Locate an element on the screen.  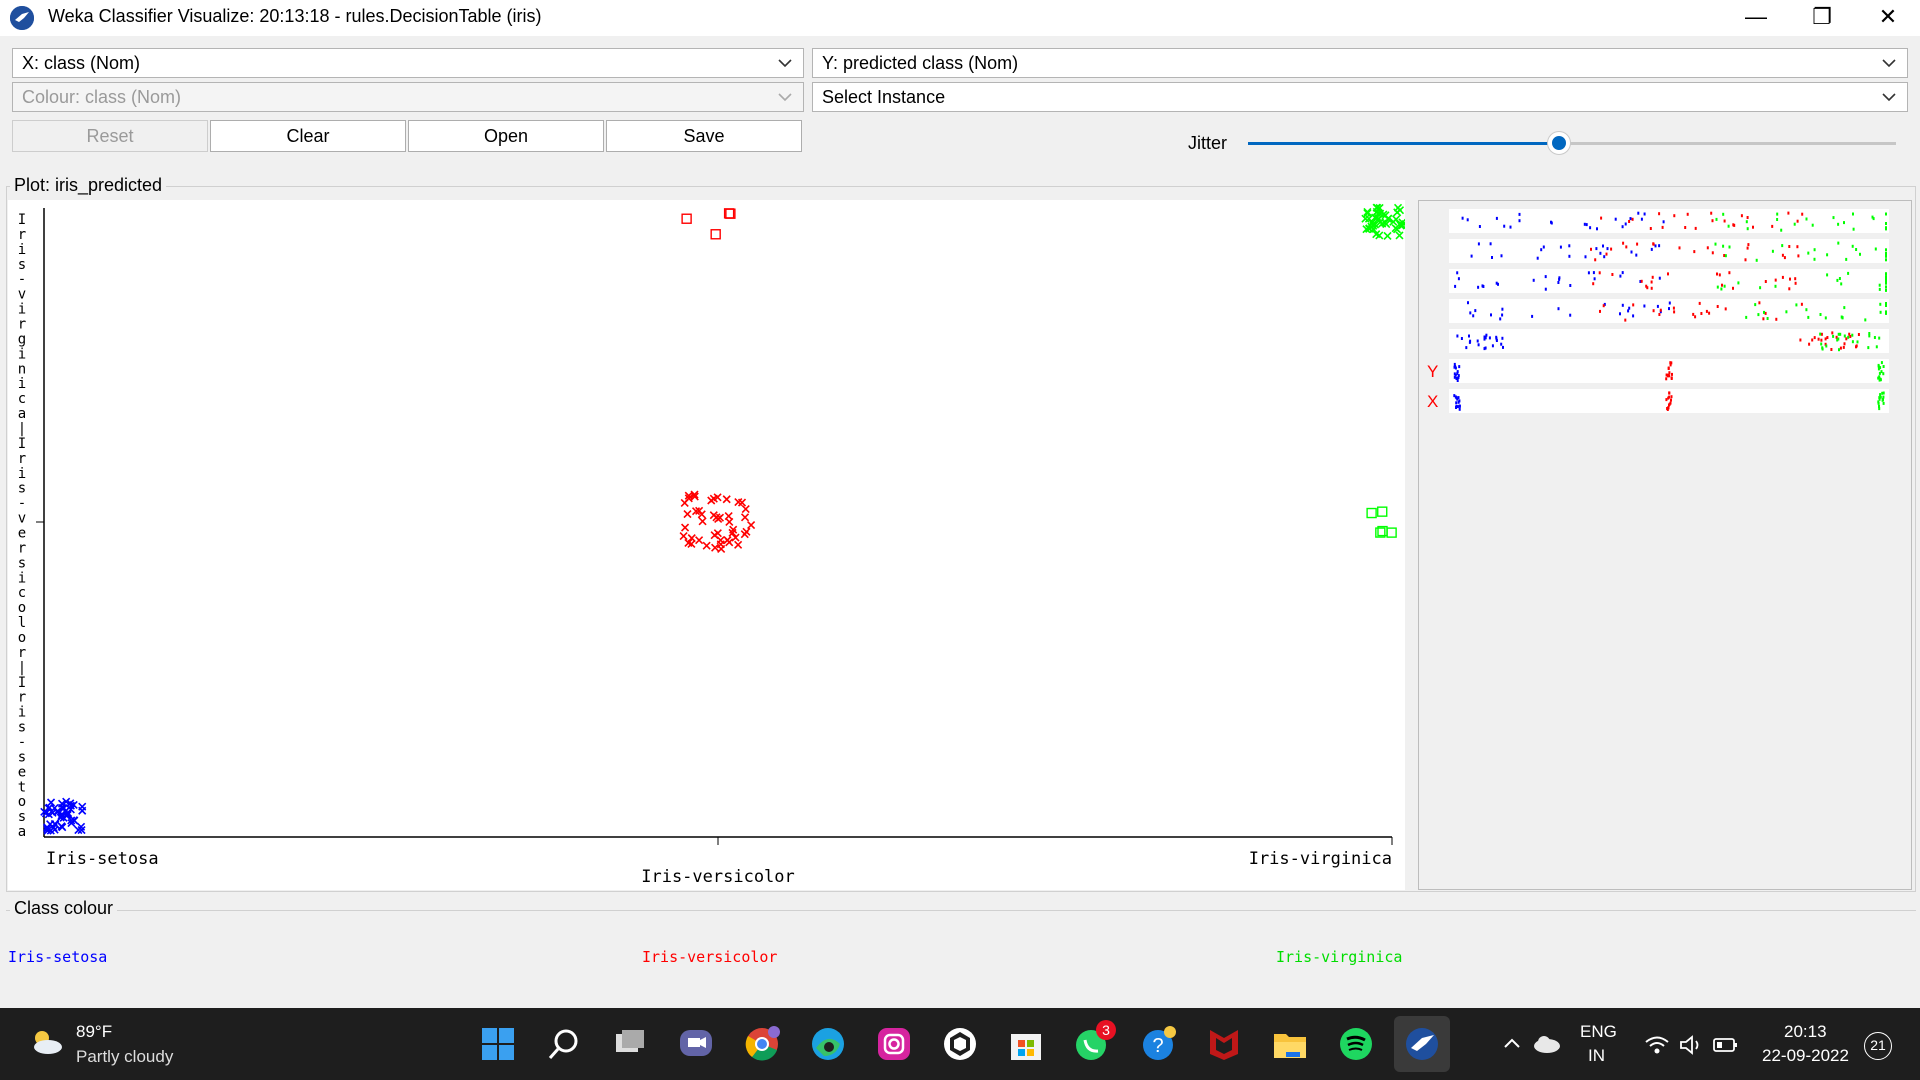
spotify-icon is located at coordinates (1356, 1044).